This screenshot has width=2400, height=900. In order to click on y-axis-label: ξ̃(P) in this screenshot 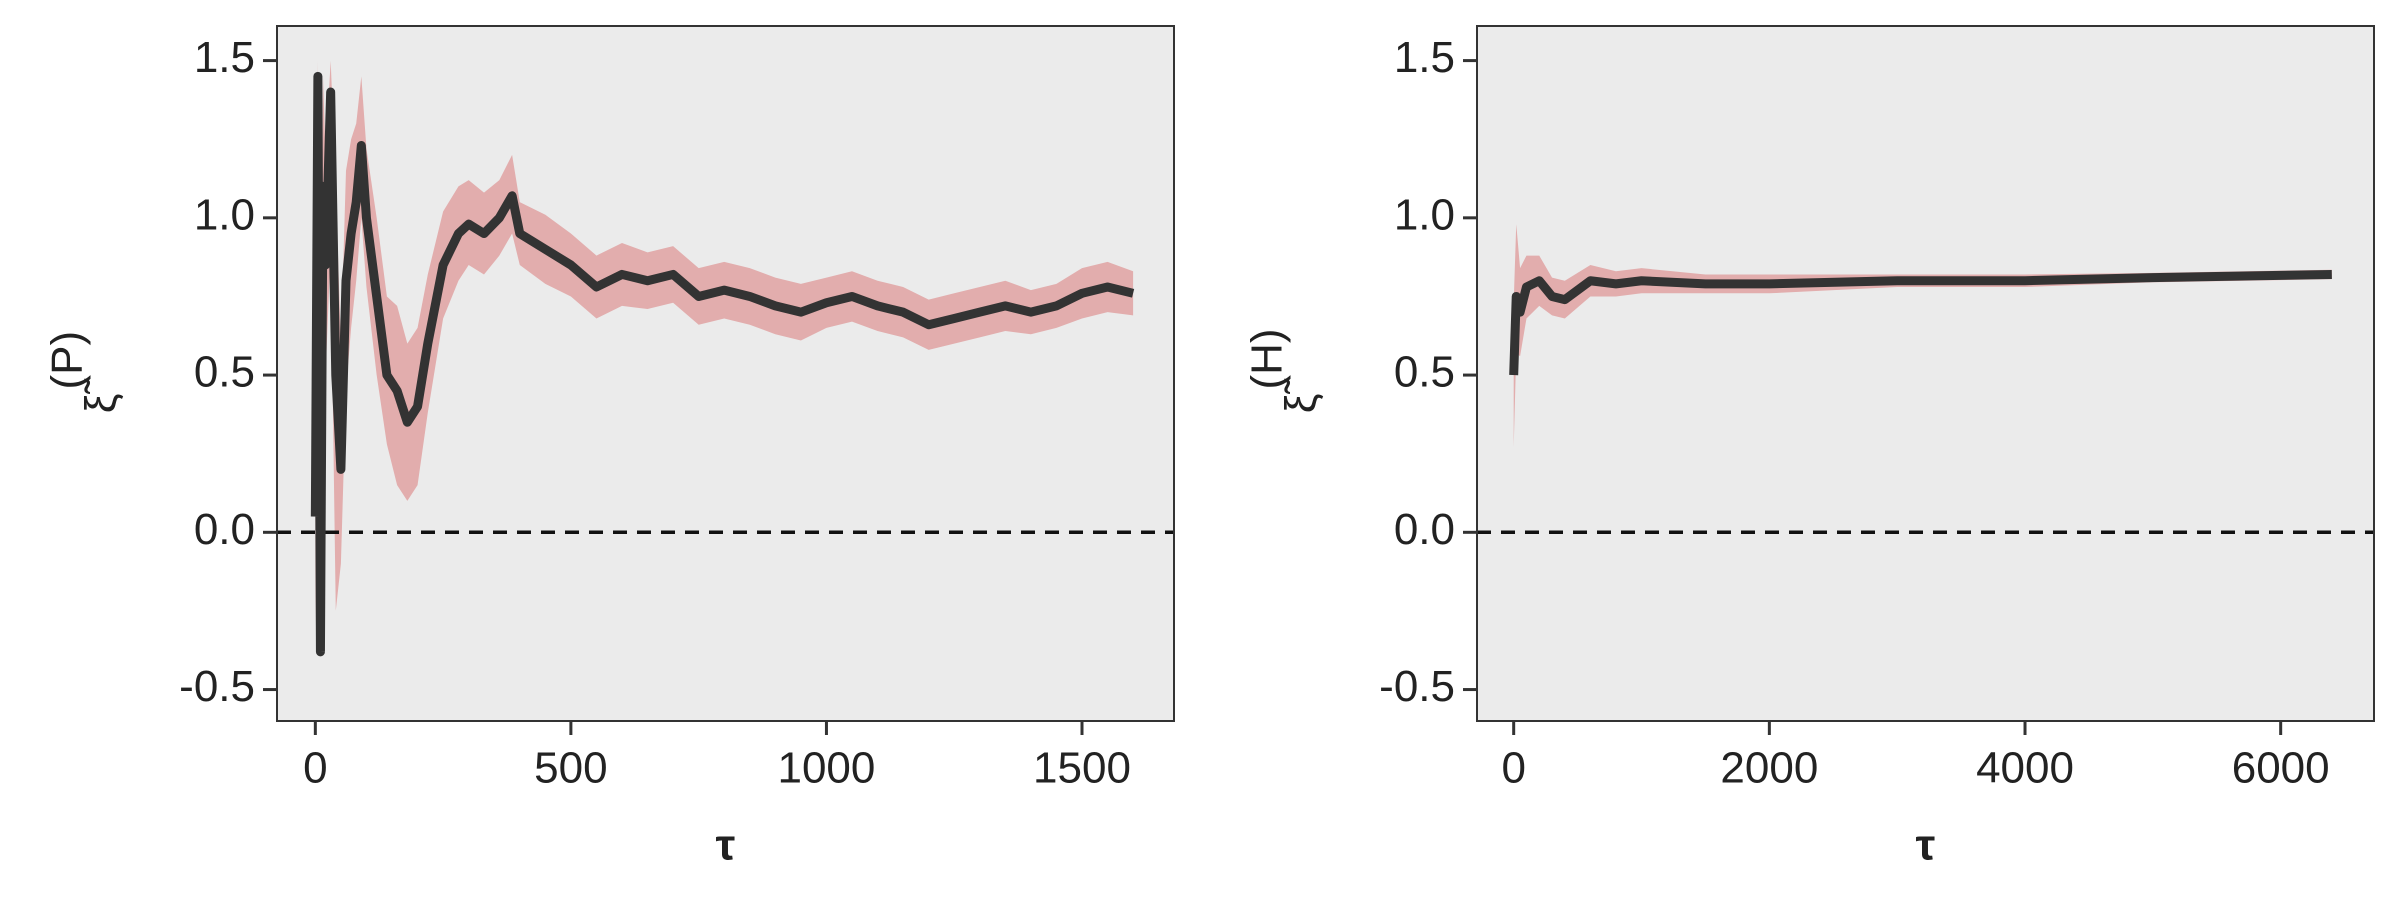, I will do `click(84, 372)`.